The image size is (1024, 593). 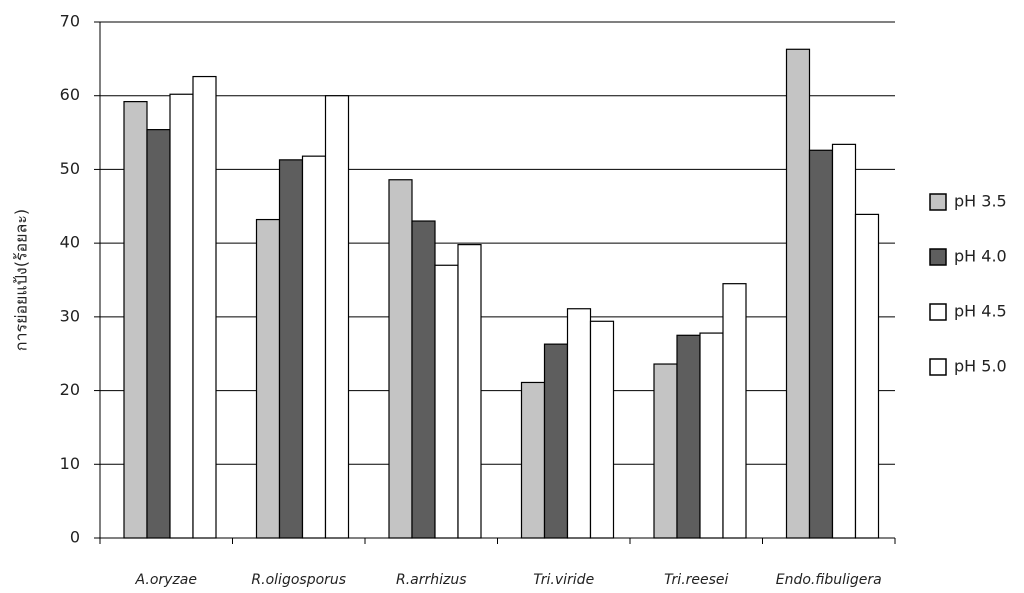 What do you see at coordinates (21, 280) in the screenshot?
I see `y-axis-label: การย่อยแป้ง(ร้อยละ)` at bounding box center [21, 280].